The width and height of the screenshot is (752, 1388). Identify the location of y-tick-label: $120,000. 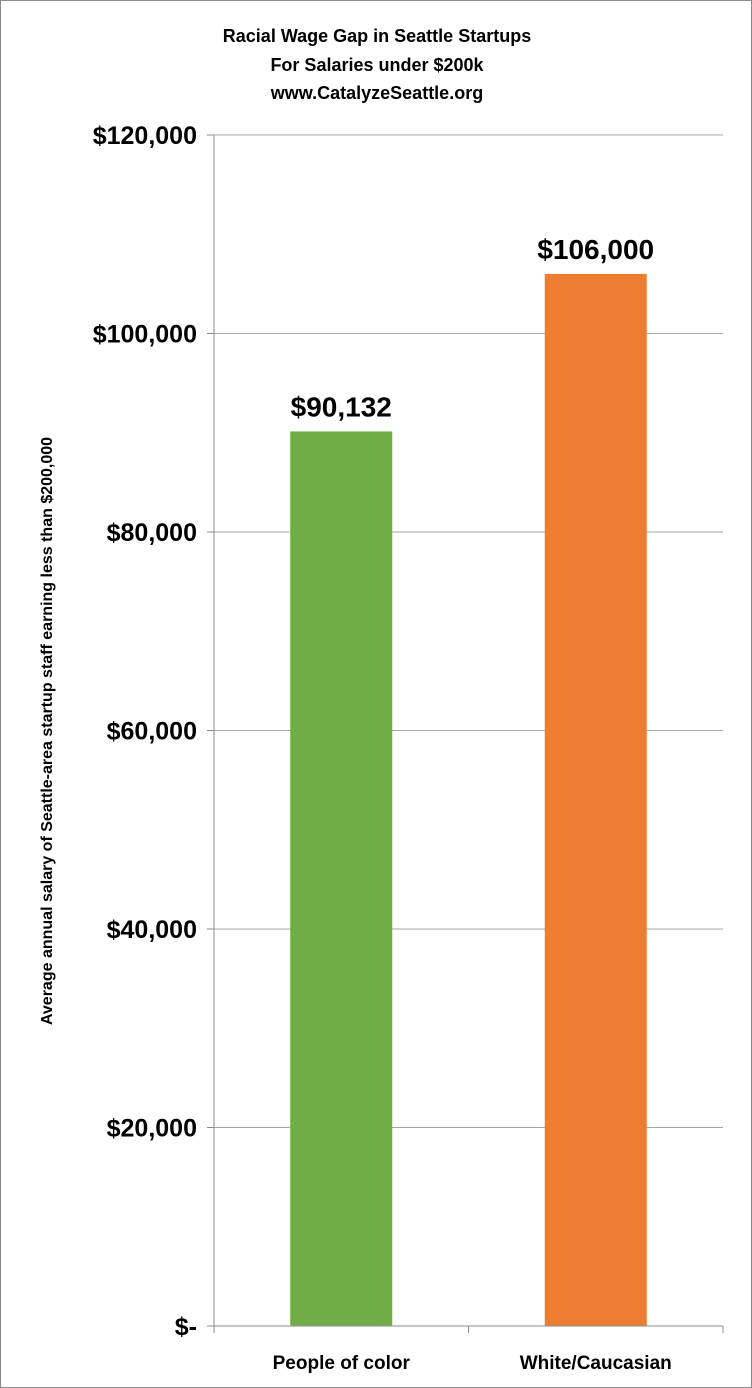
(145, 136).